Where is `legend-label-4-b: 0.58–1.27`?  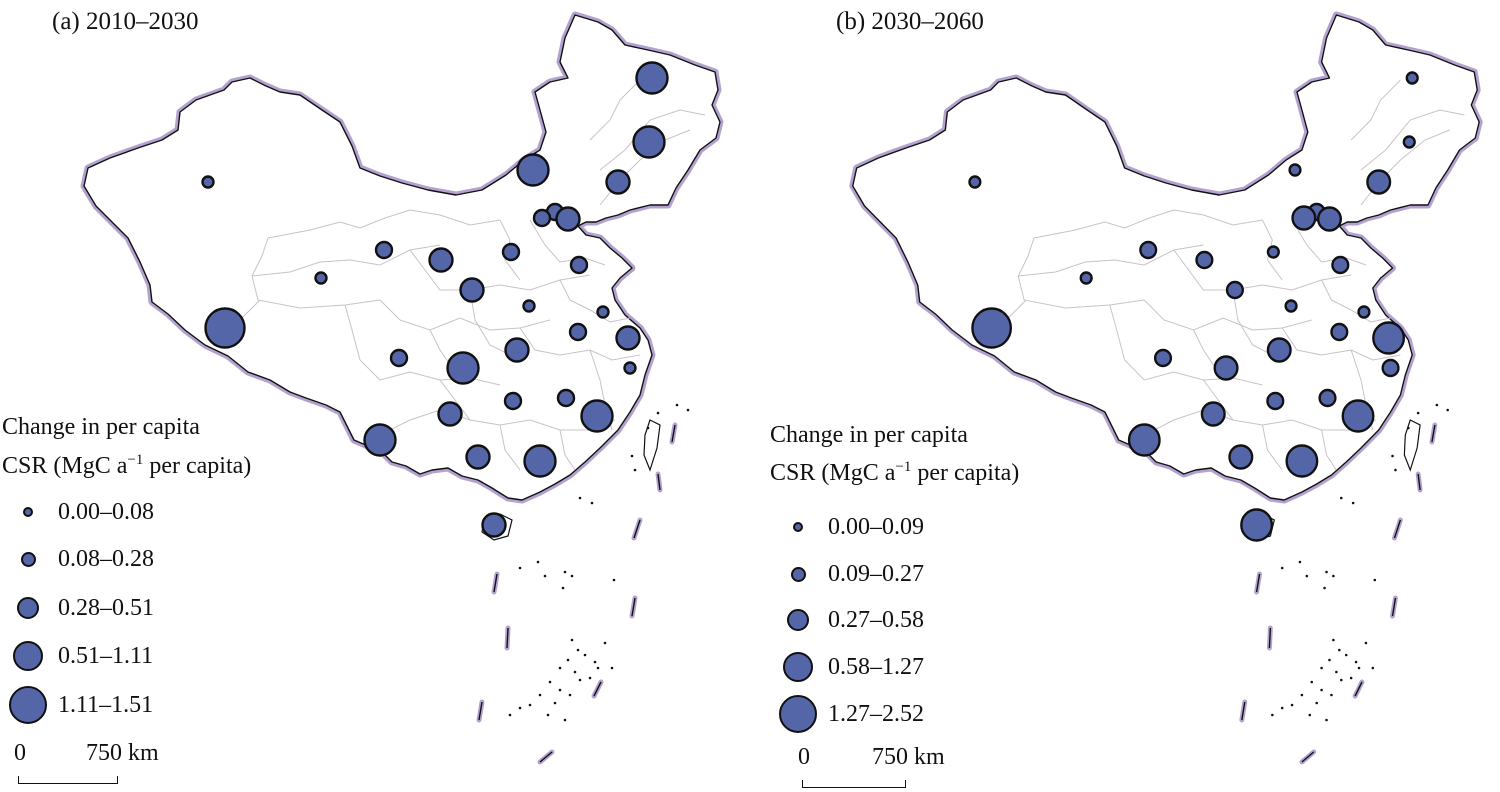 legend-label-4-b: 0.58–1.27 is located at coordinates (876, 666).